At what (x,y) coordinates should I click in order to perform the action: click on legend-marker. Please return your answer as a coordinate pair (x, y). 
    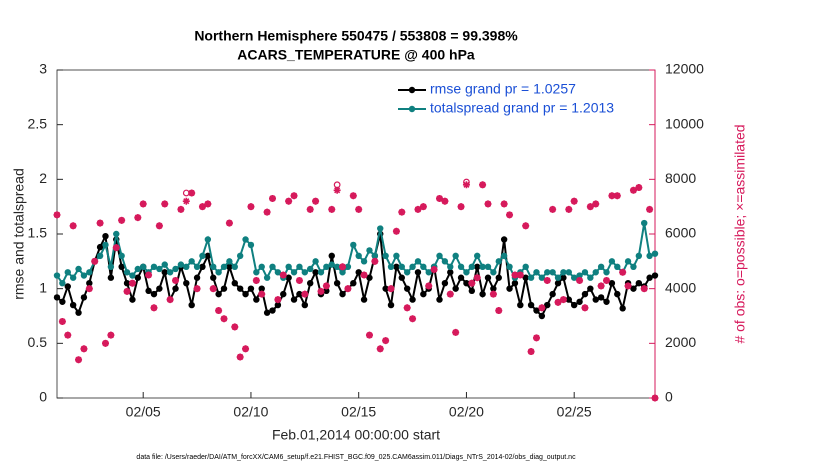
    Looking at the image, I should click on (412, 109).